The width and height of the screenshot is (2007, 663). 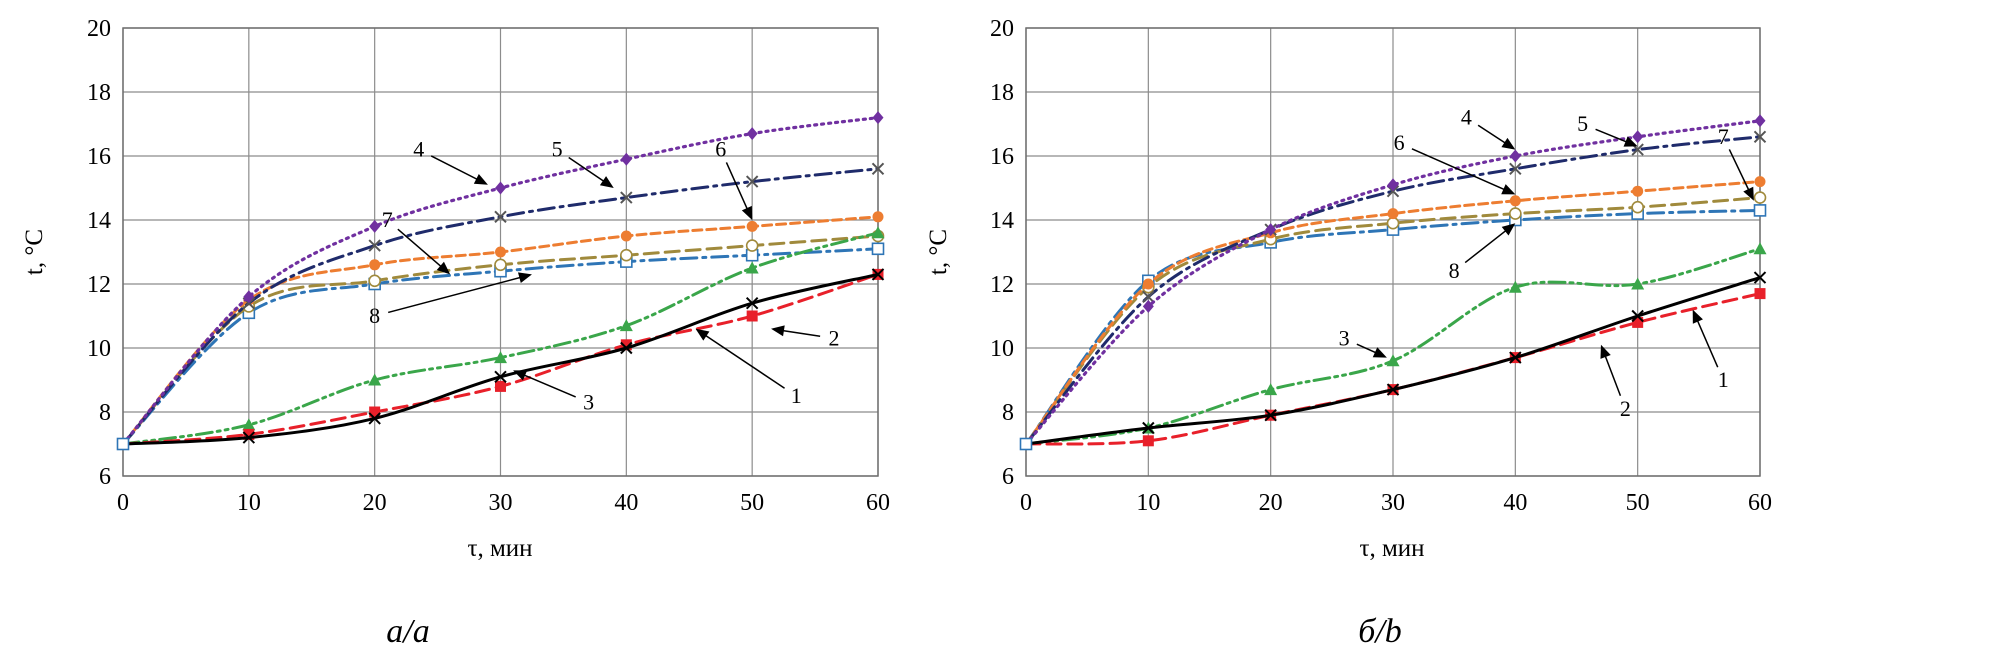 What do you see at coordinates (1482, 253) in the screenshot?
I see `callout-8: 8` at bounding box center [1482, 253].